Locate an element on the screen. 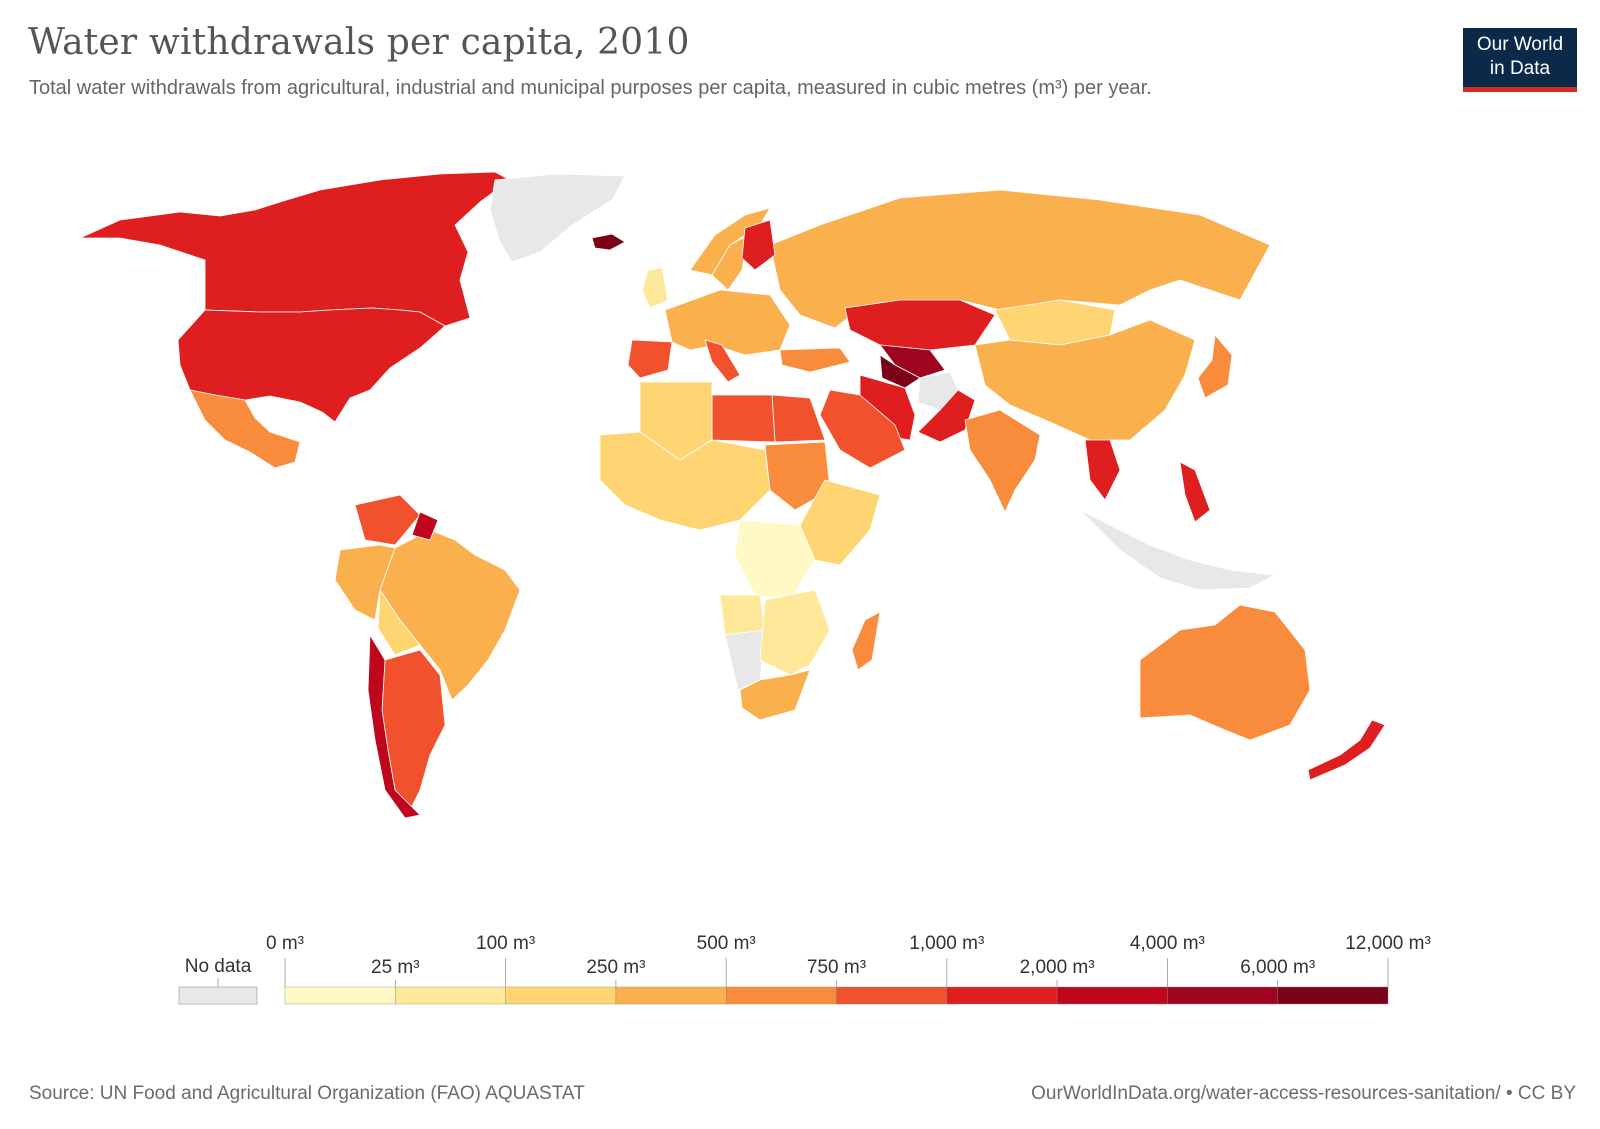 This screenshot has height=1129, width=1600. region-mexico is located at coordinates (245, 429).